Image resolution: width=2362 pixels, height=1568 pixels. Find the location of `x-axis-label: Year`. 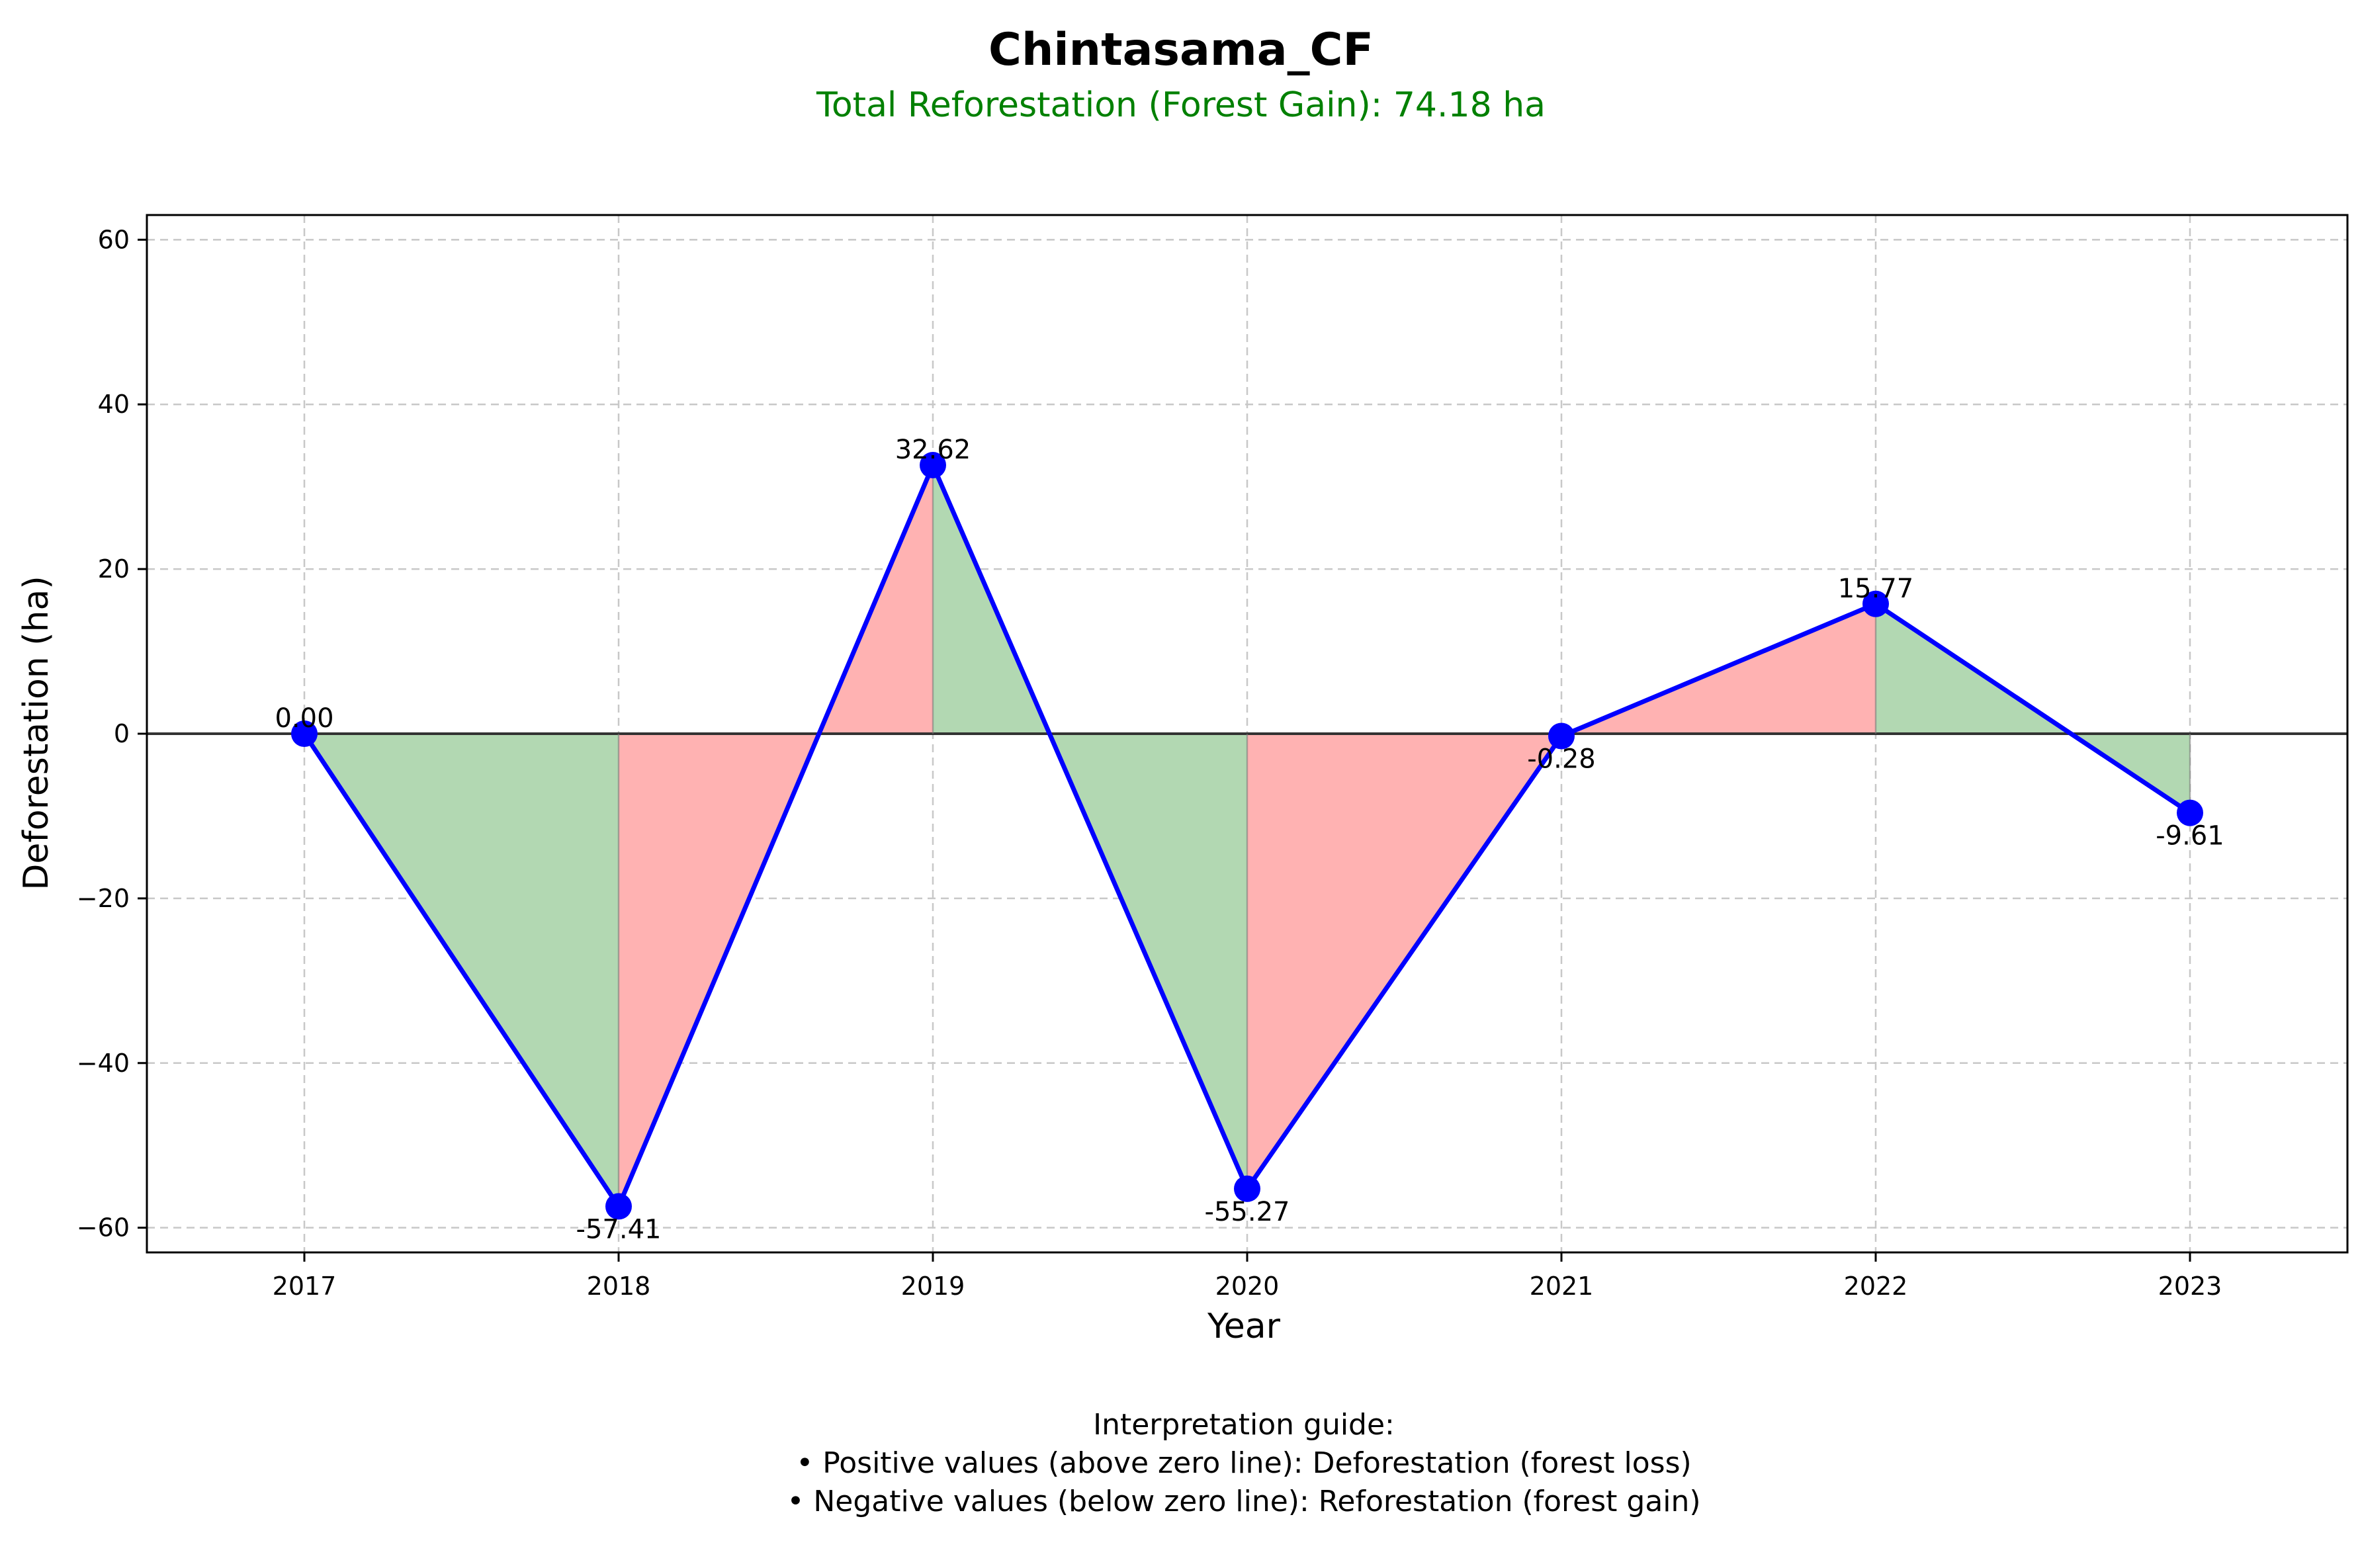

x-axis-label: Year is located at coordinates (1244, 1327).